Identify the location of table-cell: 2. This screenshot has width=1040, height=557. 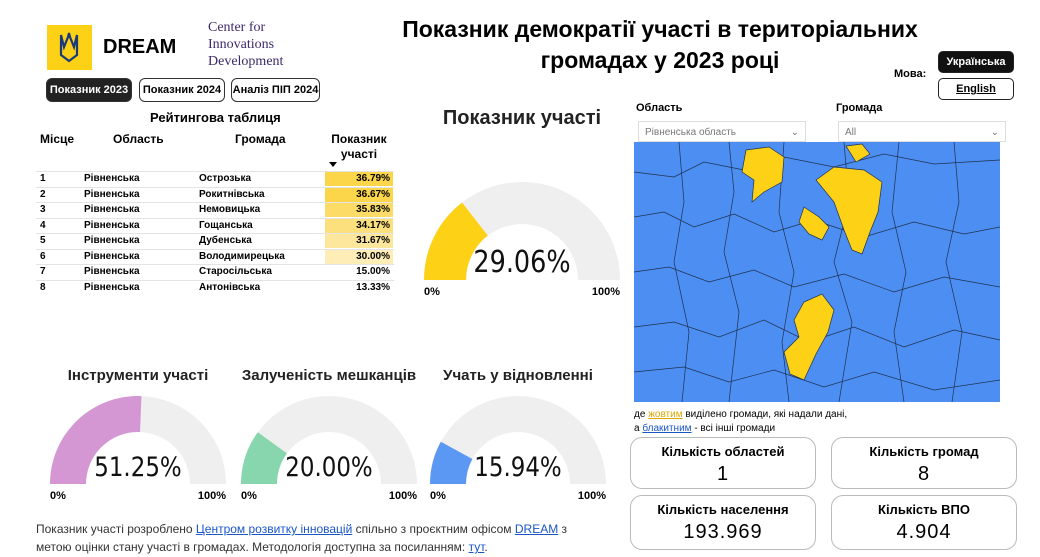
(43, 194).